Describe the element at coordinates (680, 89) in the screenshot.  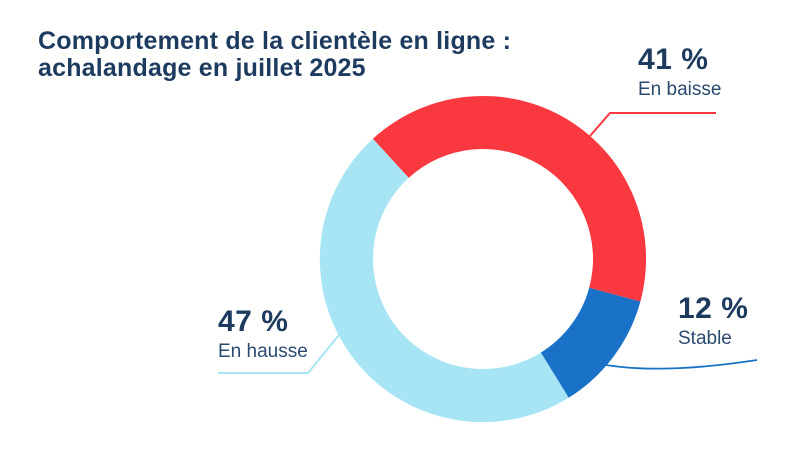
I see `en-baisse-caption: En baisse` at that location.